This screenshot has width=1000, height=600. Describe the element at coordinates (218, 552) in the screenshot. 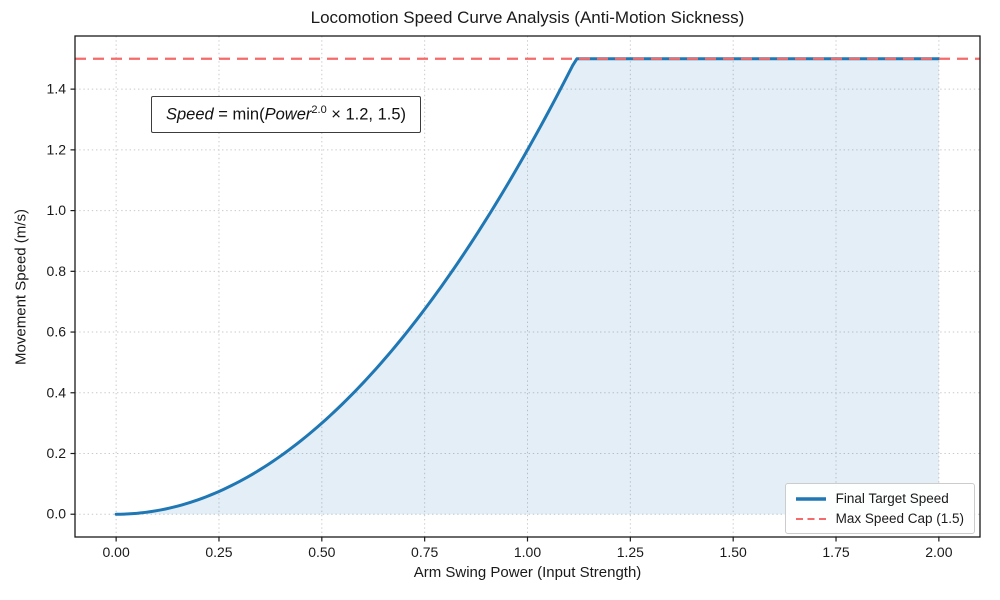

I see `x-tick-label: 0.25` at that location.